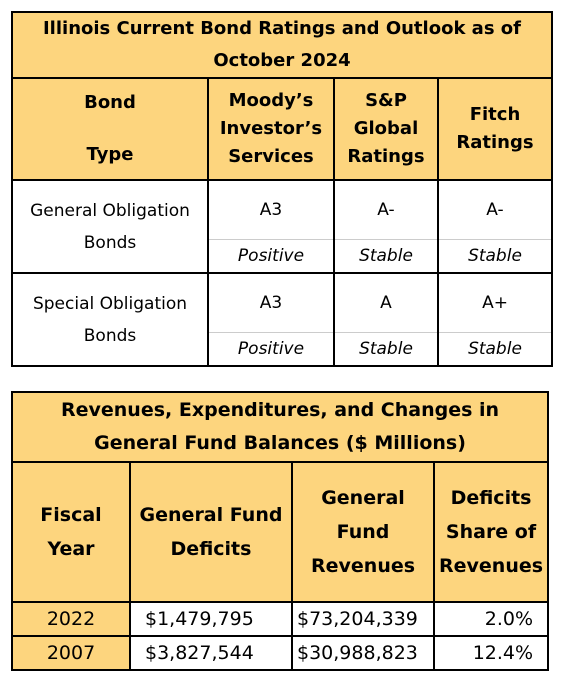  Describe the element at coordinates (495, 129) in the screenshot. I see `fitch-header: Fitch Ratings` at that location.